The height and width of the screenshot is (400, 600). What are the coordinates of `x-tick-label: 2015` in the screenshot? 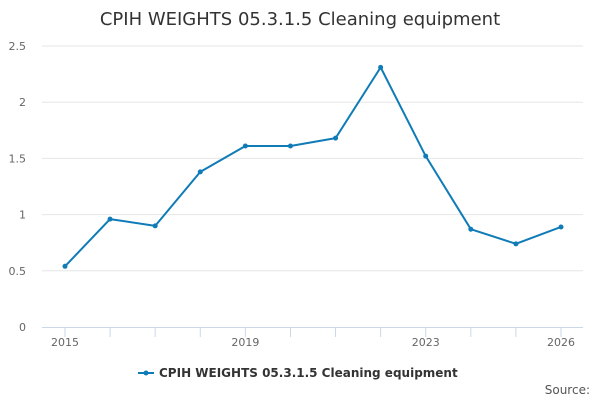 It's located at (65, 342).